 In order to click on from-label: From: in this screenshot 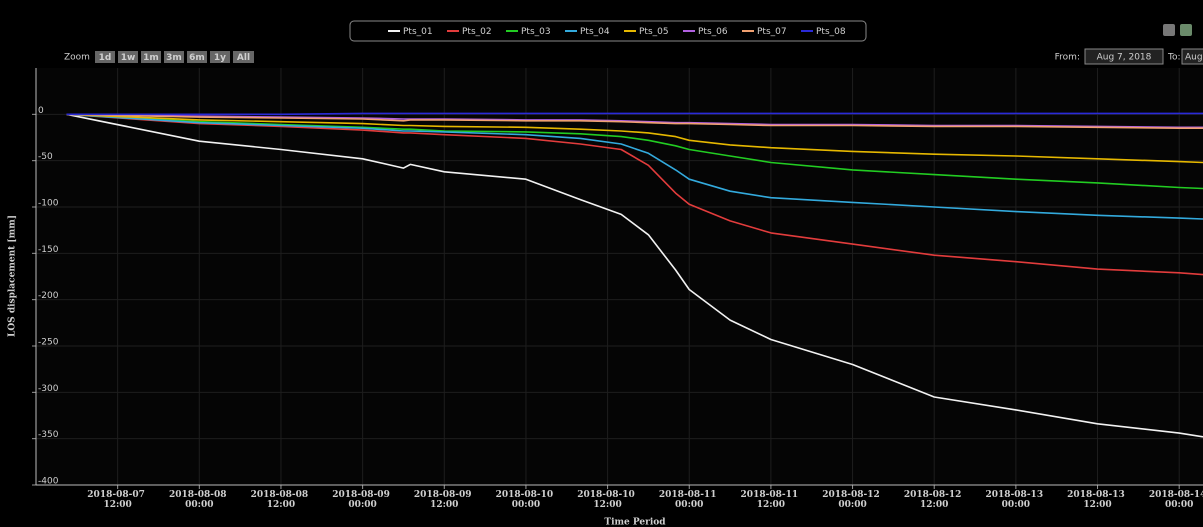, I will do `click(1067, 58)`.